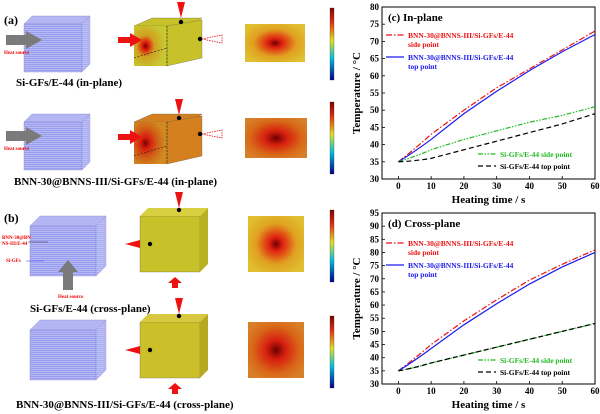  Describe the element at coordinates (375, 110) in the screenshot. I see `y-tick-label: 50` at that location.